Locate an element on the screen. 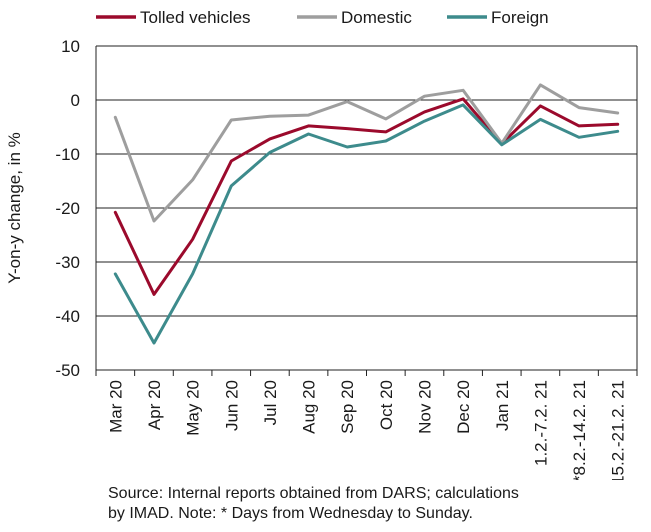 The width and height of the screenshot is (651, 532). legend-label: Foreign is located at coordinates (520, 17).